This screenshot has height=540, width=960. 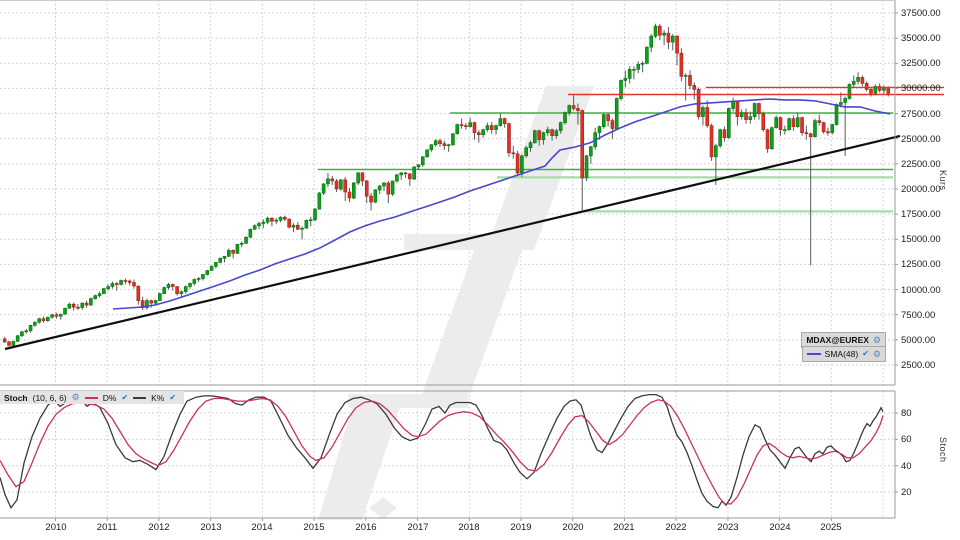 What do you see at coordinates (921, 239) in the screenshot?
I see `price-tick-label: 15000.00` at bounding box center [921, 239].